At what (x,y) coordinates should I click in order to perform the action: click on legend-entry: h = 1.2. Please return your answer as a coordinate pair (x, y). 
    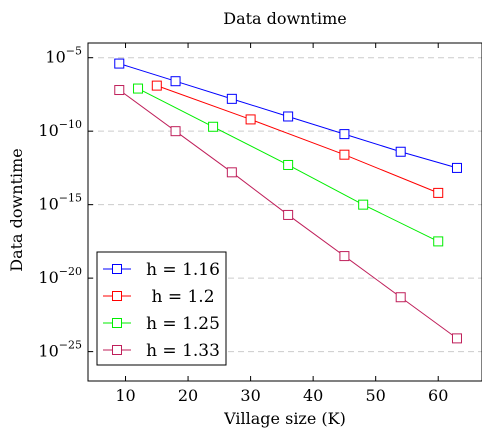
    Looking at the image, I should click on (159, 297).